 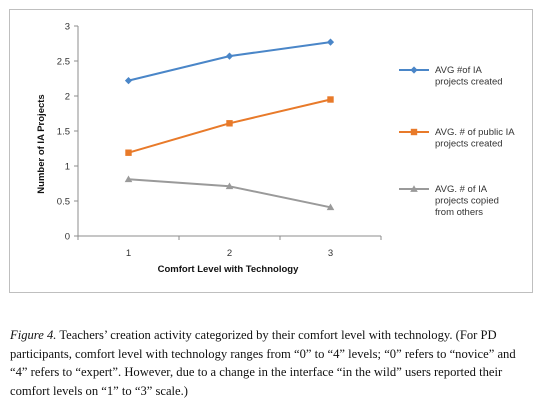 I want to click on y-tick-label: 2, so click(x=67, y=96).